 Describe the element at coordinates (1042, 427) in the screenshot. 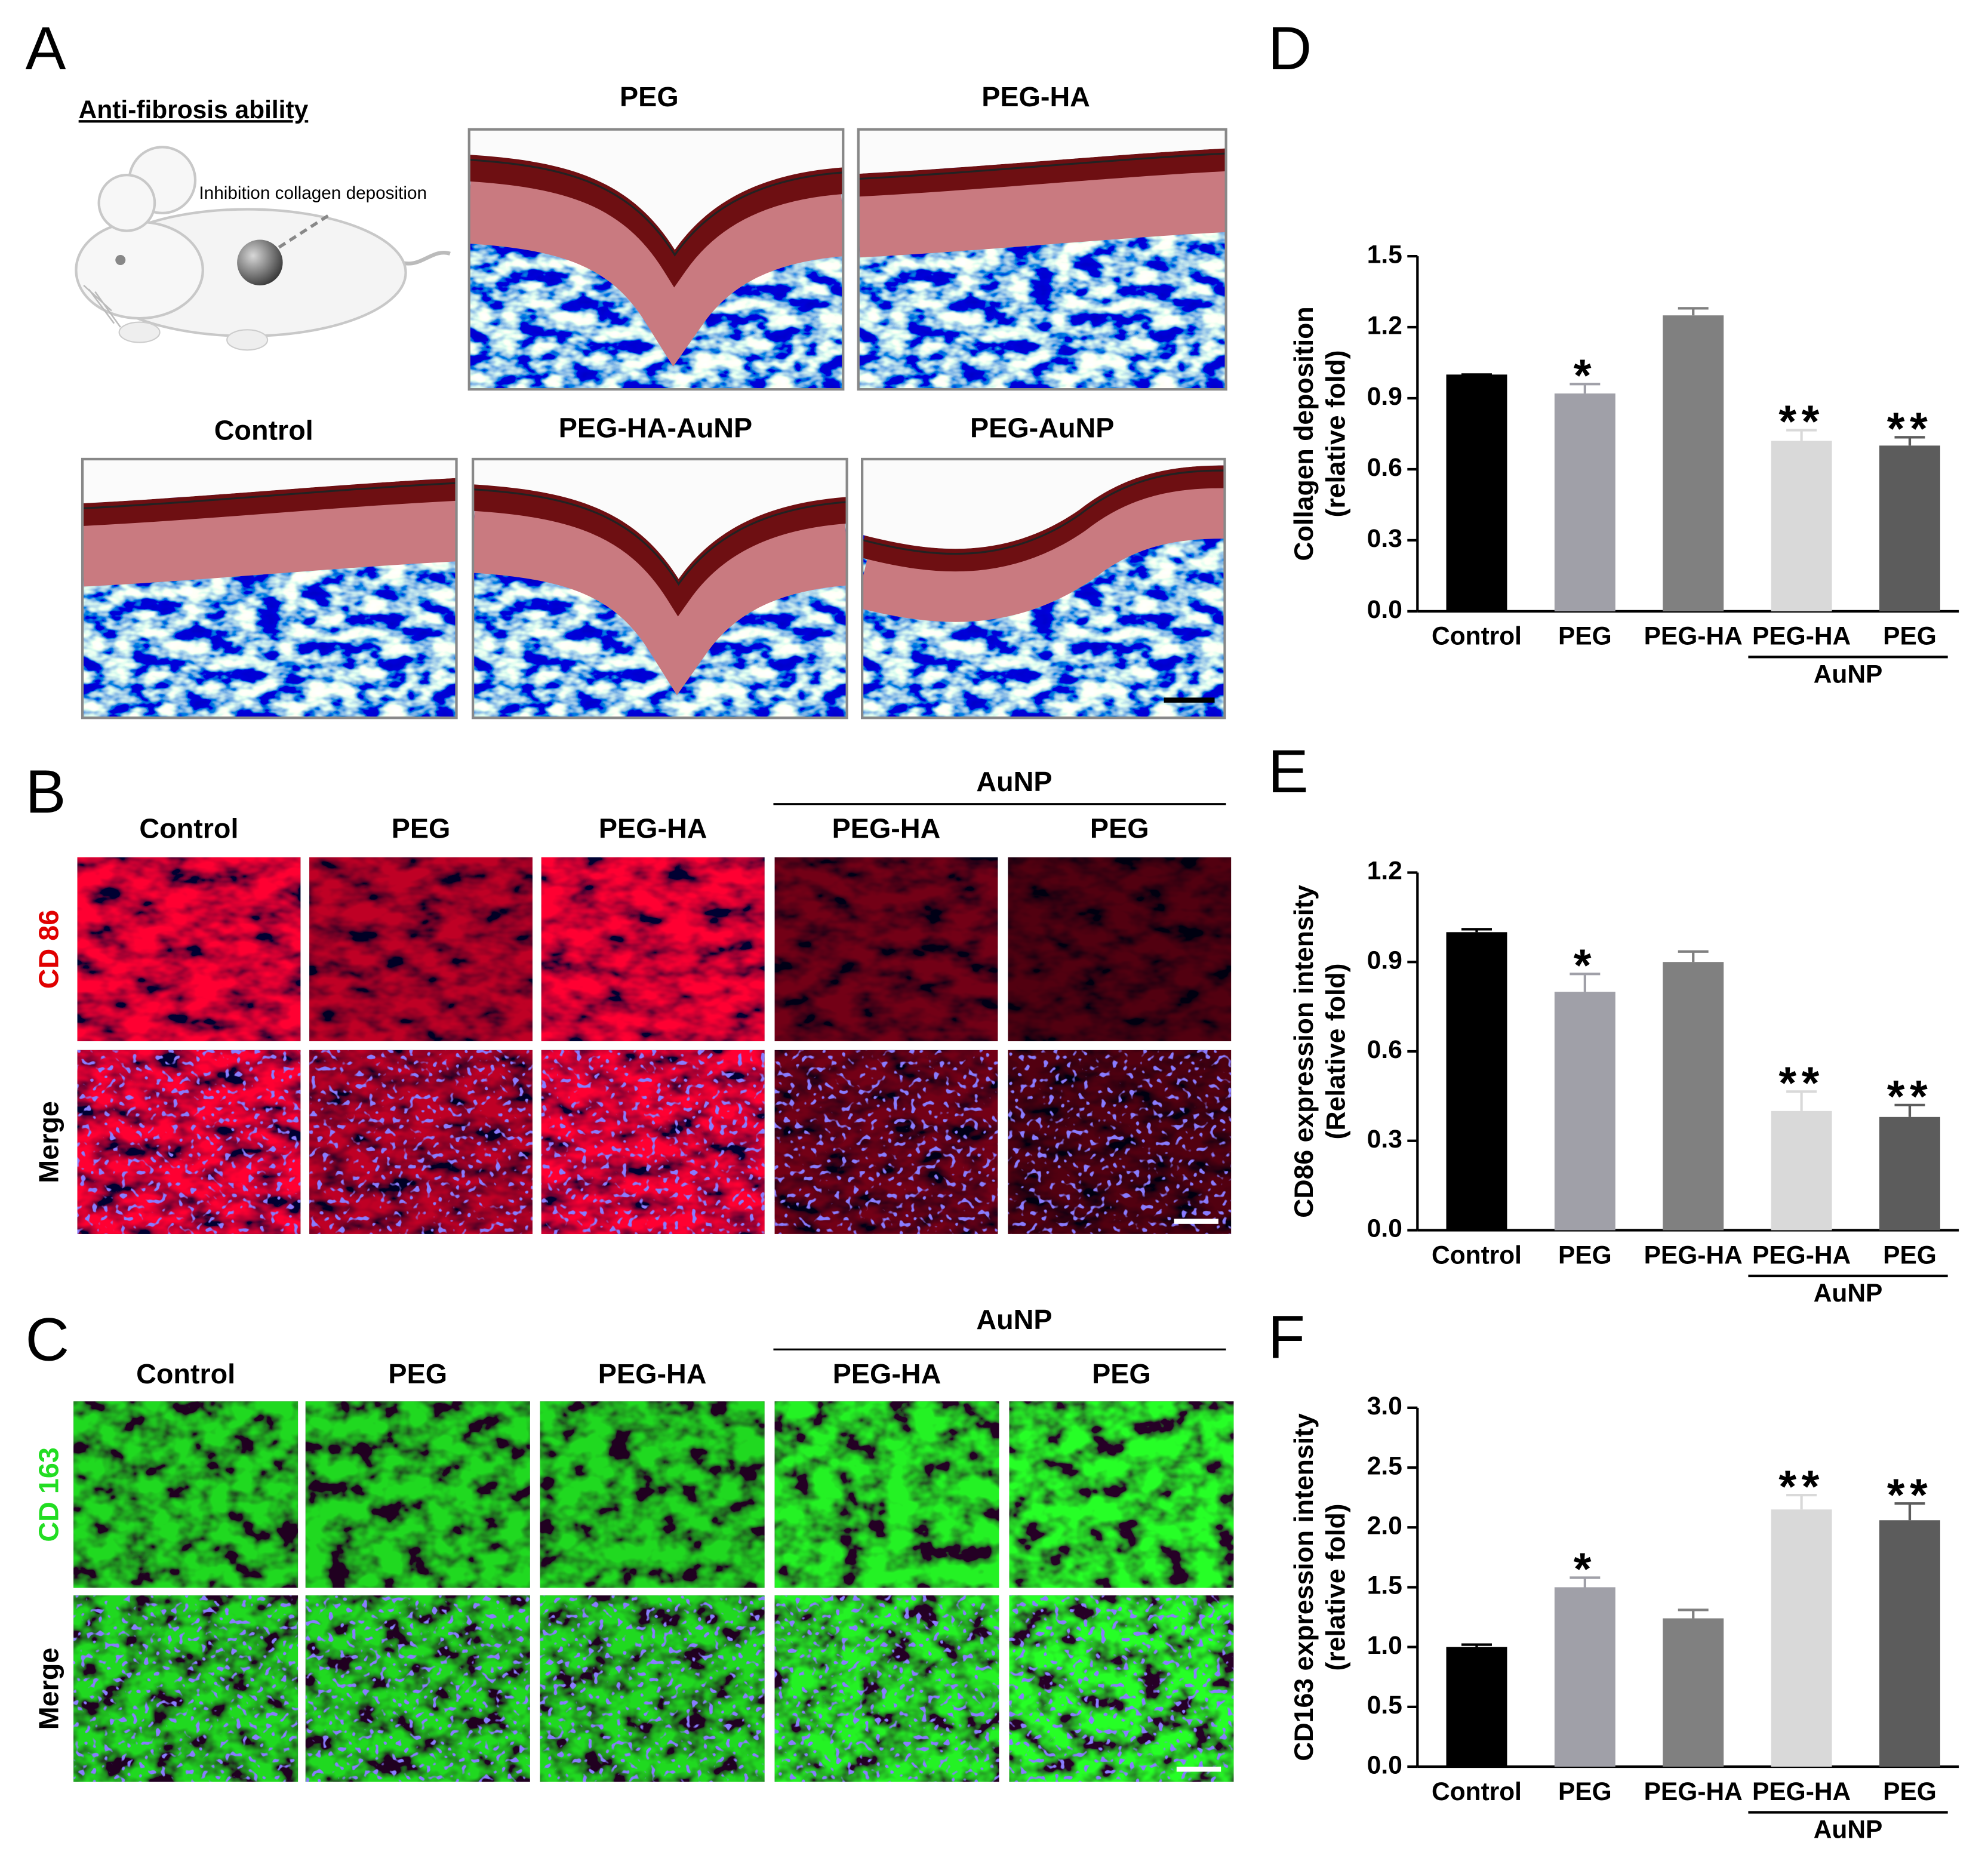

I see `image-title: PEG-AuNP` at that location.